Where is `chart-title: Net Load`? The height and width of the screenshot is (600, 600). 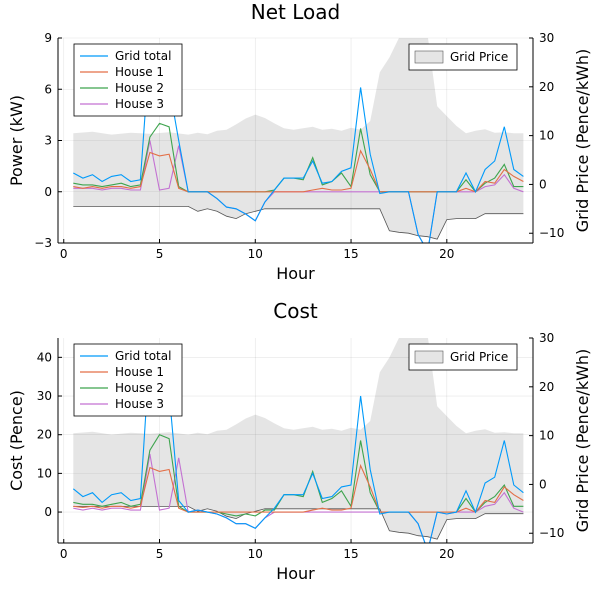 chart-title: Net Load is located at coordinates (295, 12).